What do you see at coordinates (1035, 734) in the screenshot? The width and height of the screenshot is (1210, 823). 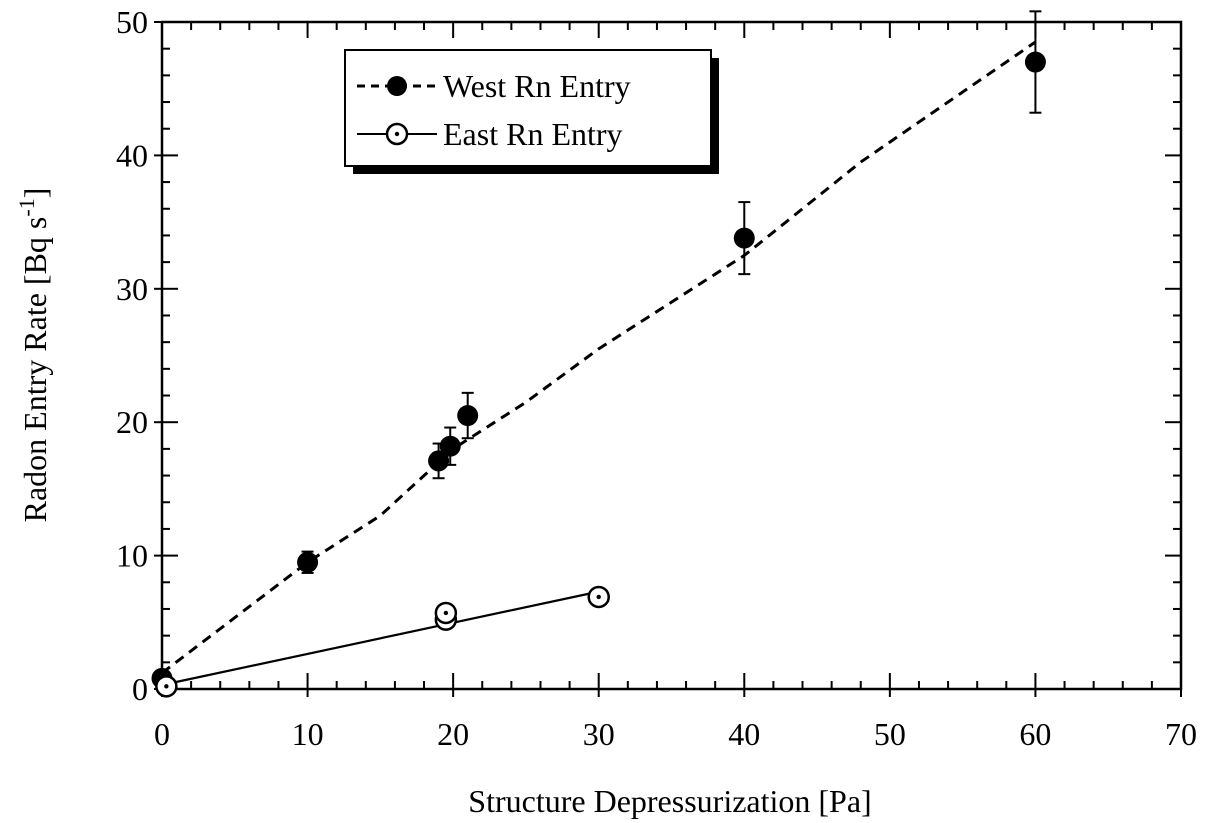 I see `x-tick-label: 60` at bounding box center [1035, 734].